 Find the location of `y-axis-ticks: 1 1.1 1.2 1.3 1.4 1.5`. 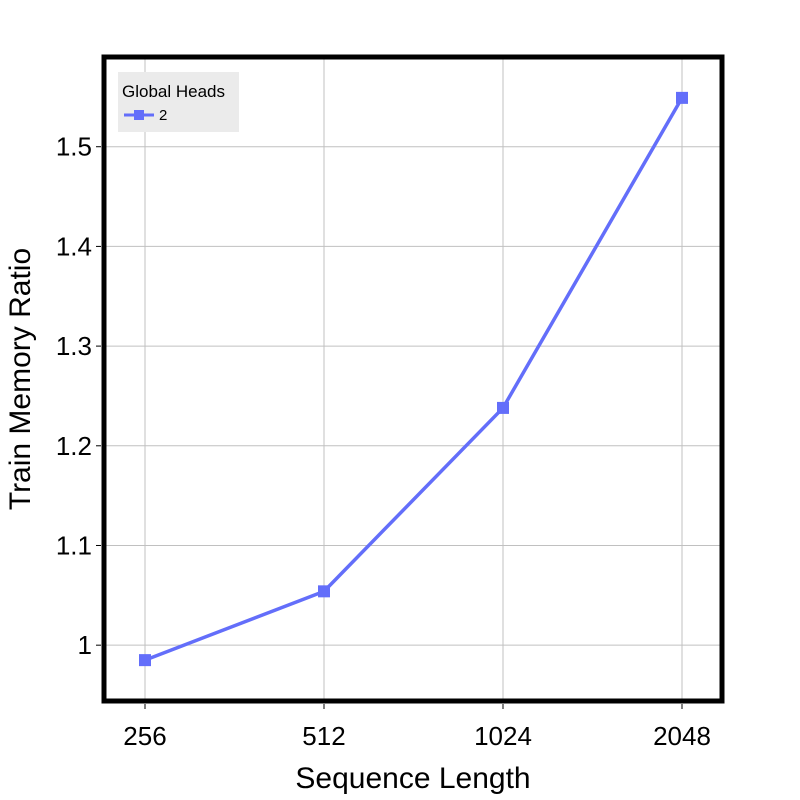

y-axis-ticks: 1 1.1 1.2 1.3 1.4 1.5 is located at coordinates (78, 396).